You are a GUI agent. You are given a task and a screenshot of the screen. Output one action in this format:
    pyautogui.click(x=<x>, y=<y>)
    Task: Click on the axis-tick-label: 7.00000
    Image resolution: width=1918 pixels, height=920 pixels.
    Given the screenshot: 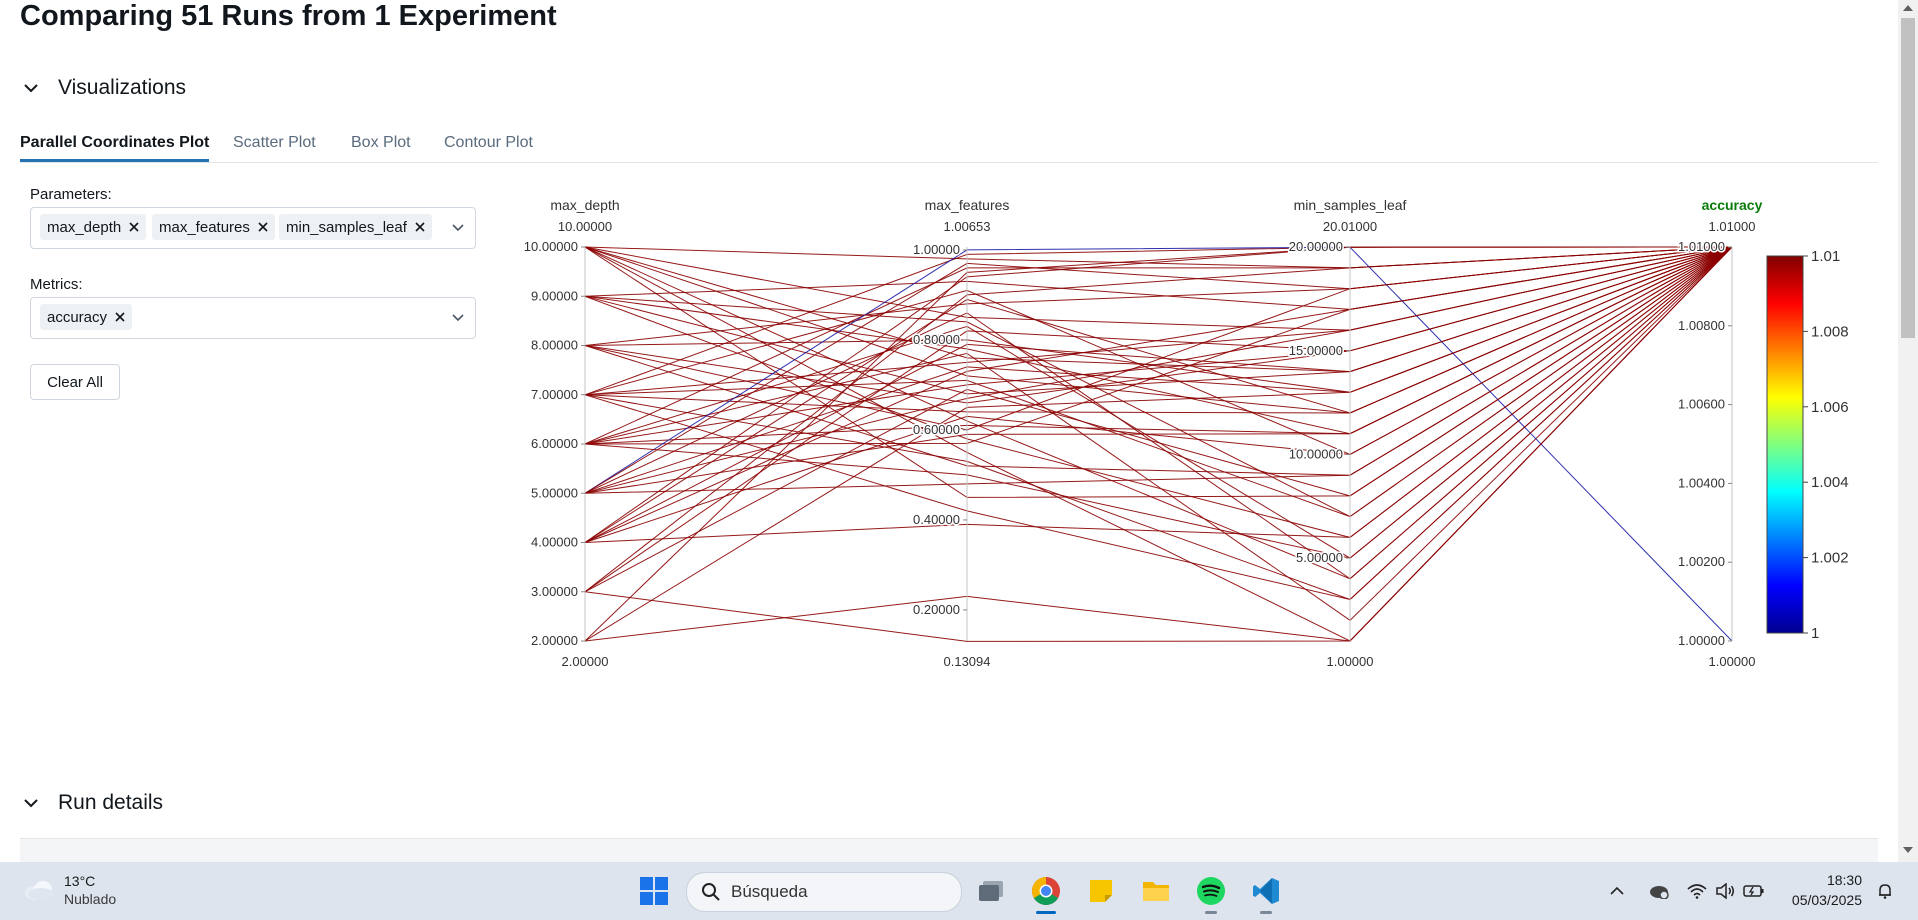 What is the action you would take?
    pyautogui.click(x=554, y=394)
    